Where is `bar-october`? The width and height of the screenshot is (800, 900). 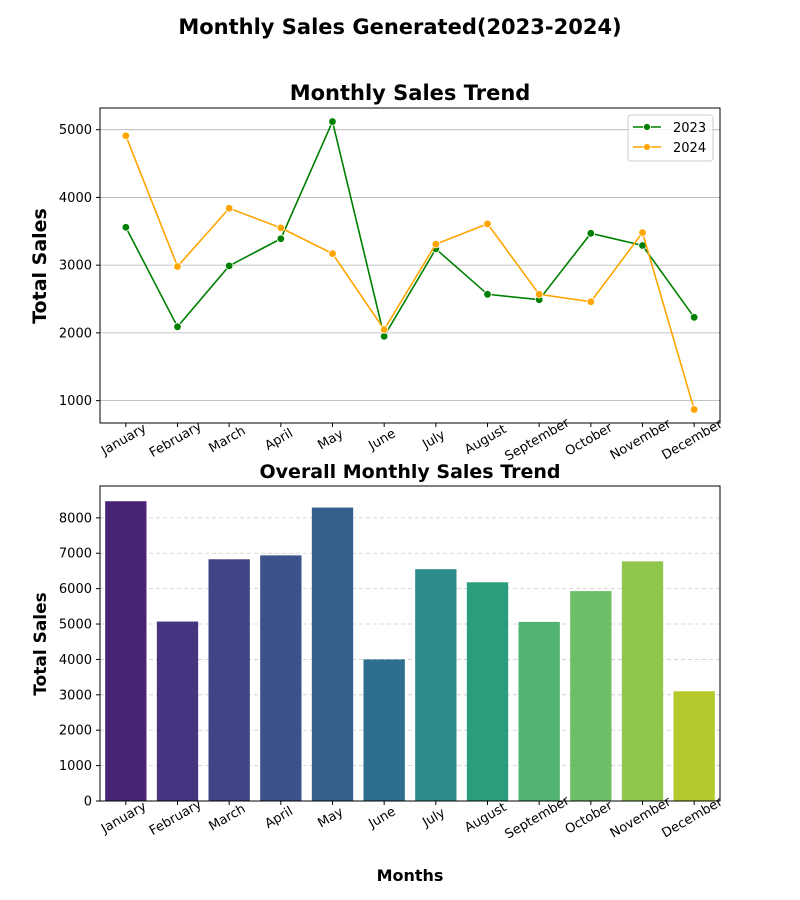
bar-october is located at coordinates (591, 696).